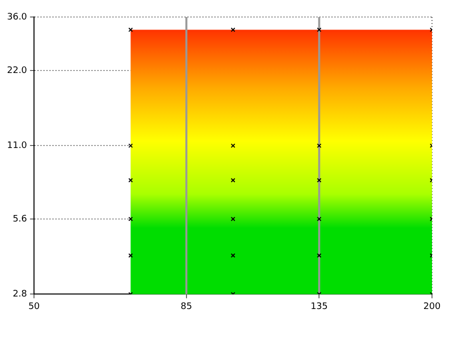 This screenshot has width=450, height=337. I want to click on y-tick-label: 22.0, so click(17, 71).